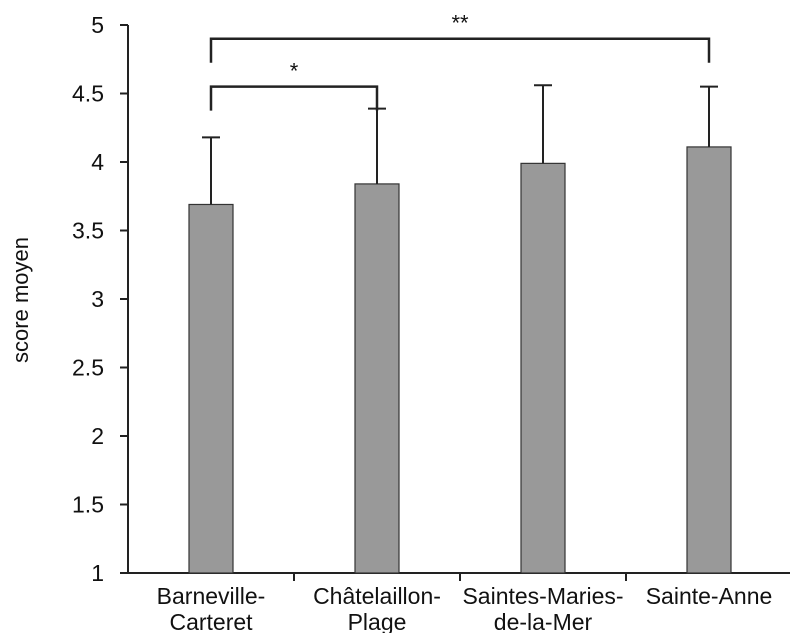 The height and width of the screenshot is (633, 790). Describe the element at coordinates (88, 299) in the screenshot. I see `y-tick-labels: 1 1.5 2 2.5 3 3.5 4 4.5 5` at that location.